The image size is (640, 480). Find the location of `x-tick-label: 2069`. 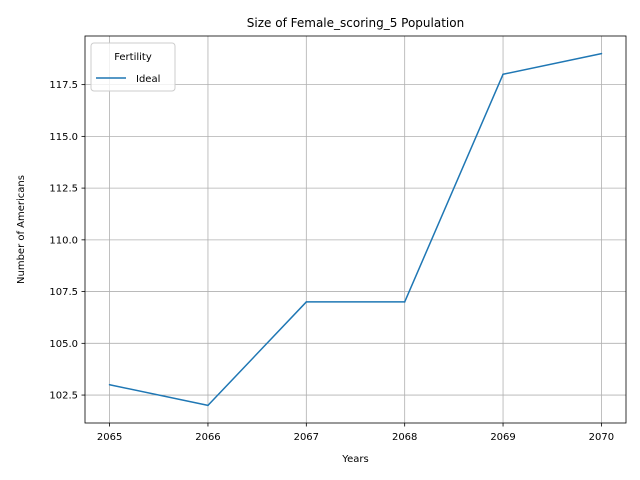

x-tick-label: 2069 is located at coordinates (502, 437).